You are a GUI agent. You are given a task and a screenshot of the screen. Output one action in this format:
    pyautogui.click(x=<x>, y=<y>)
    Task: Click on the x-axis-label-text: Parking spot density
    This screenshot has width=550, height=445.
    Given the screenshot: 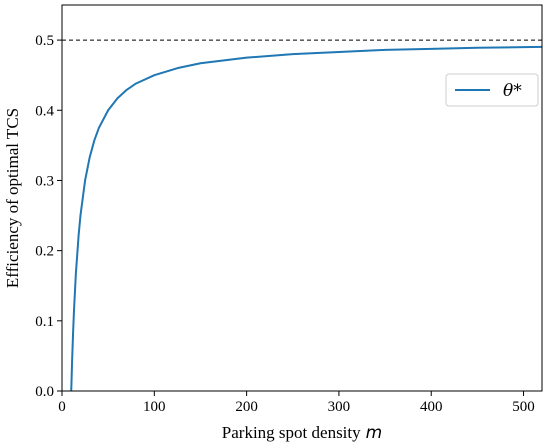 What is the action you would take?
    pyautogui.click(x=291, y=432)
    